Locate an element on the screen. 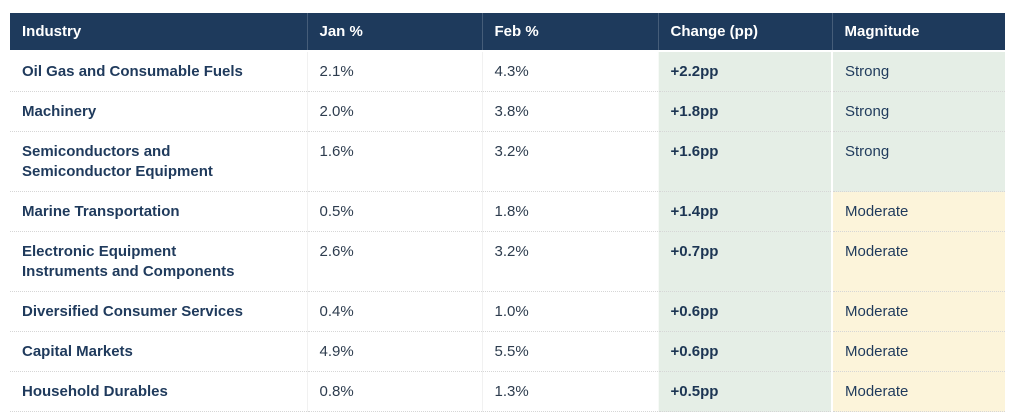 The width and height of the screenshot is (1024, 415). change-cell: +2.2pp is located at coordinates (744, 71).